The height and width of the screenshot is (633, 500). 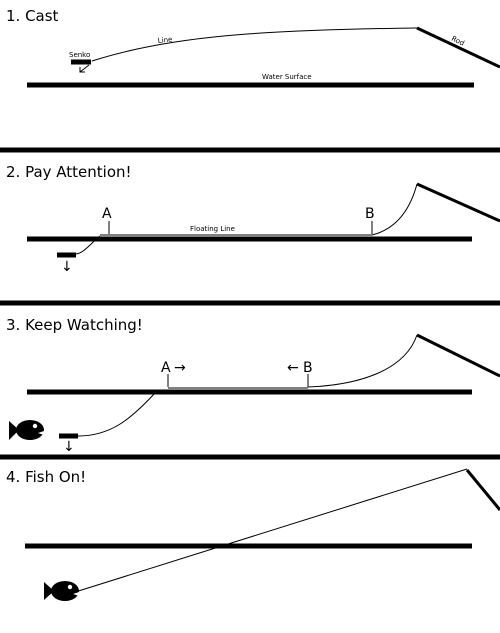 I want to click on panel-cast: 1. Cast Senko Line Rod Water Surface, so click(x=253, y=47).